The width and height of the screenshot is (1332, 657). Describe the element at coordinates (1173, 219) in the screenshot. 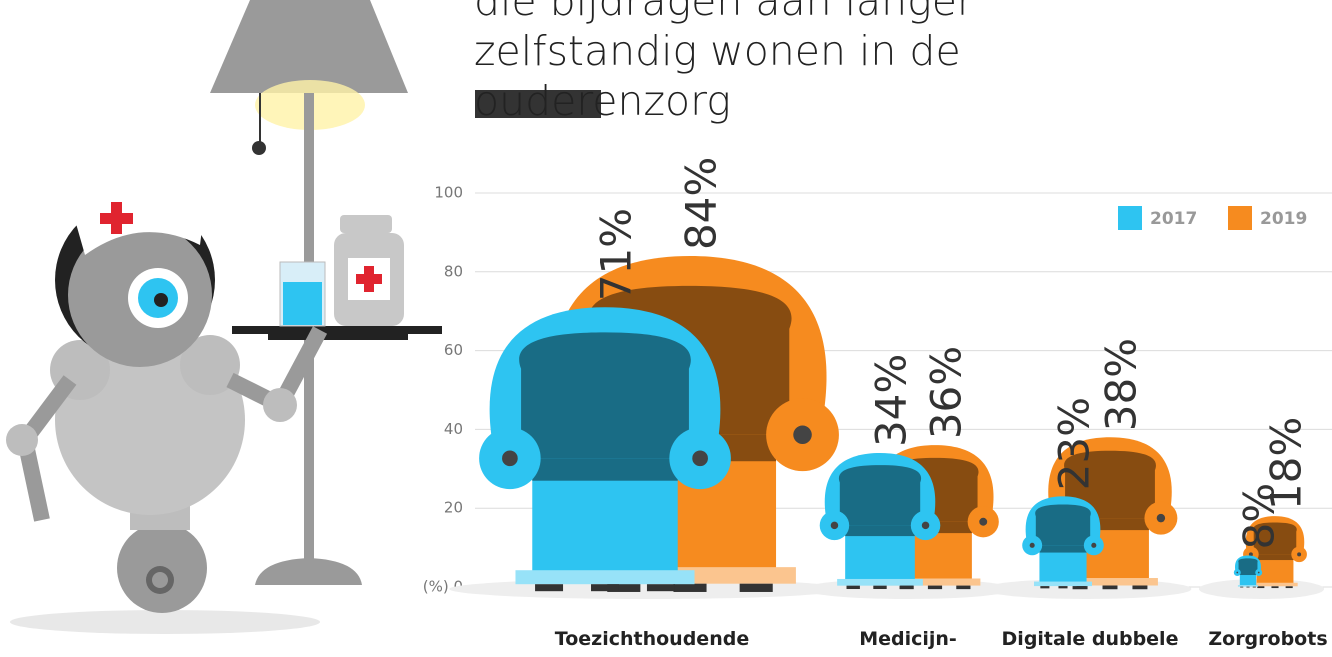

I see `legend-label: 2017` at that location.